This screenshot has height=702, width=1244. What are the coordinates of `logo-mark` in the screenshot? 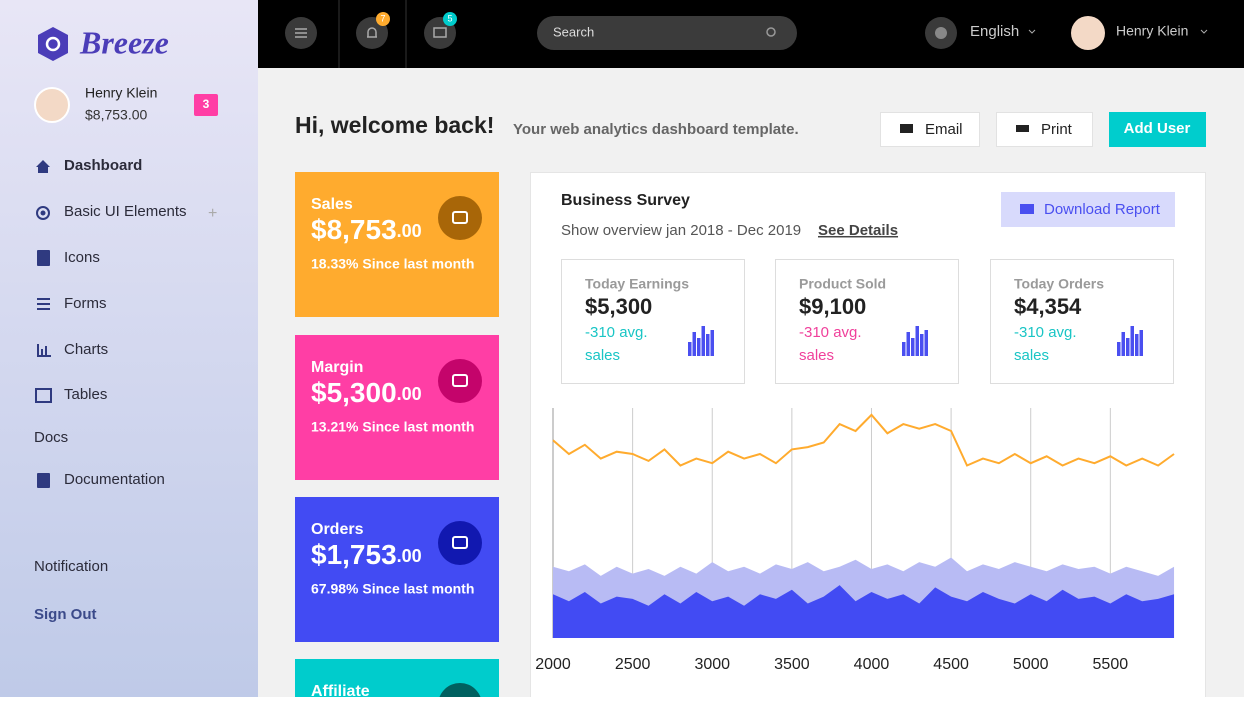 It's located at (53, 44).